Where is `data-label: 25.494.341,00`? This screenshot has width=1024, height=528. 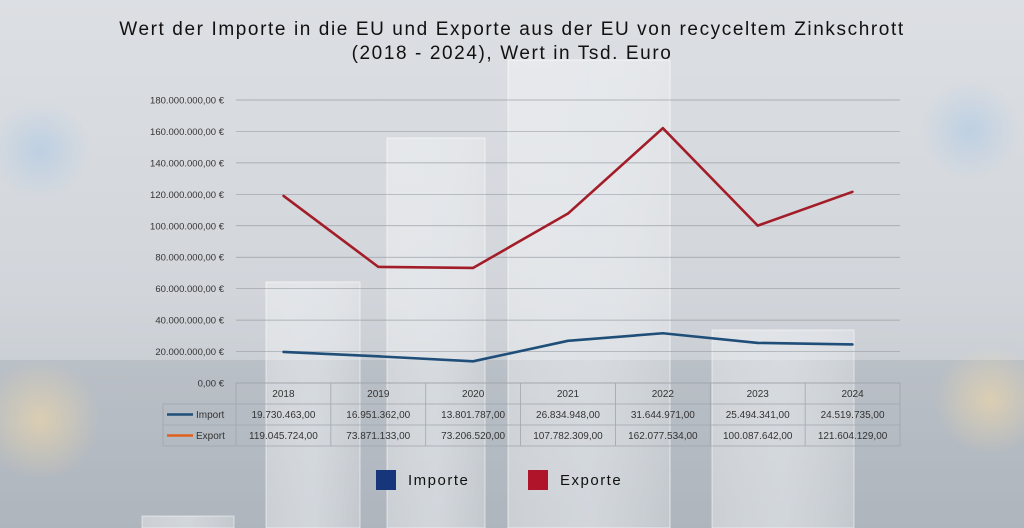 data-label: 25.494.341,00 is located at coordinates (758, 415).